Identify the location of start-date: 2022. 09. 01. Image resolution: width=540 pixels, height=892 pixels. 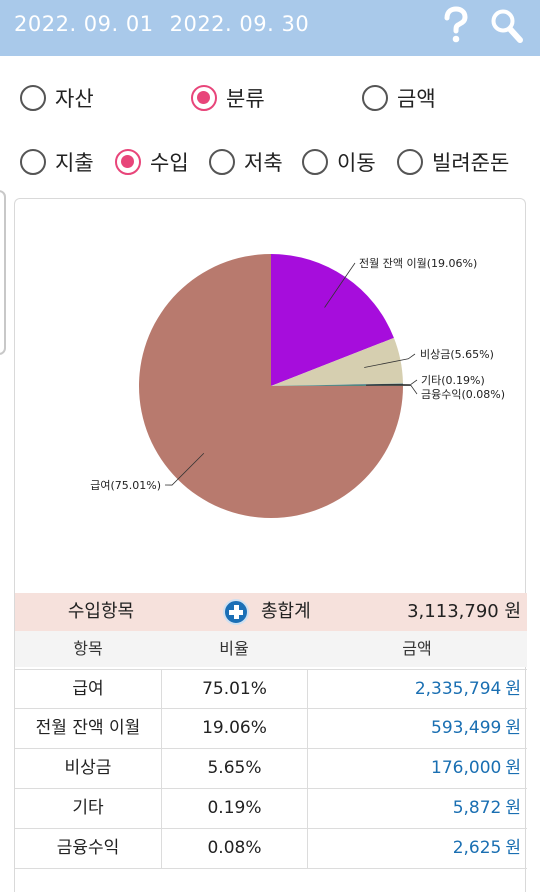
(84, 24).